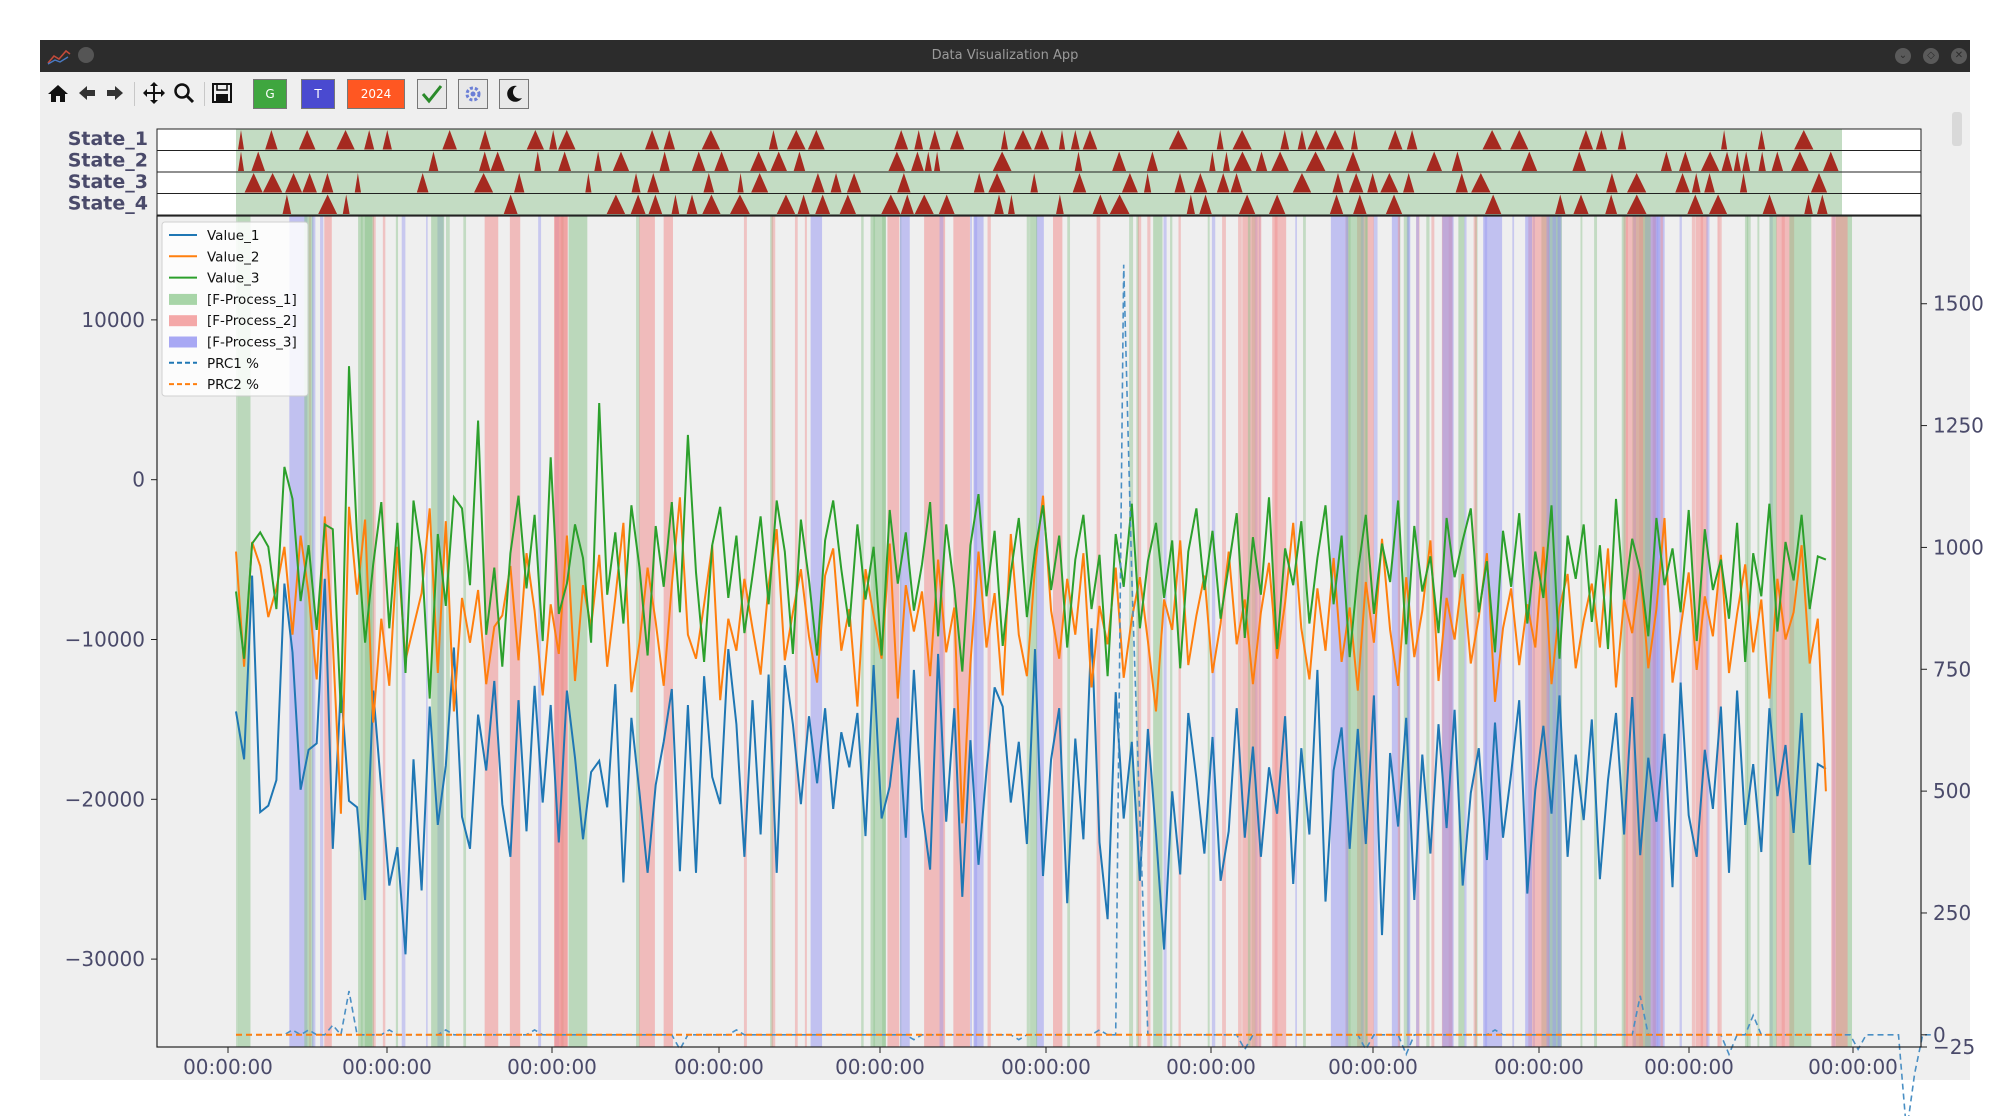 This screenshot has height=1116, width=2000. I want to click on legend-label: PRC1 %, so click(233, 364).